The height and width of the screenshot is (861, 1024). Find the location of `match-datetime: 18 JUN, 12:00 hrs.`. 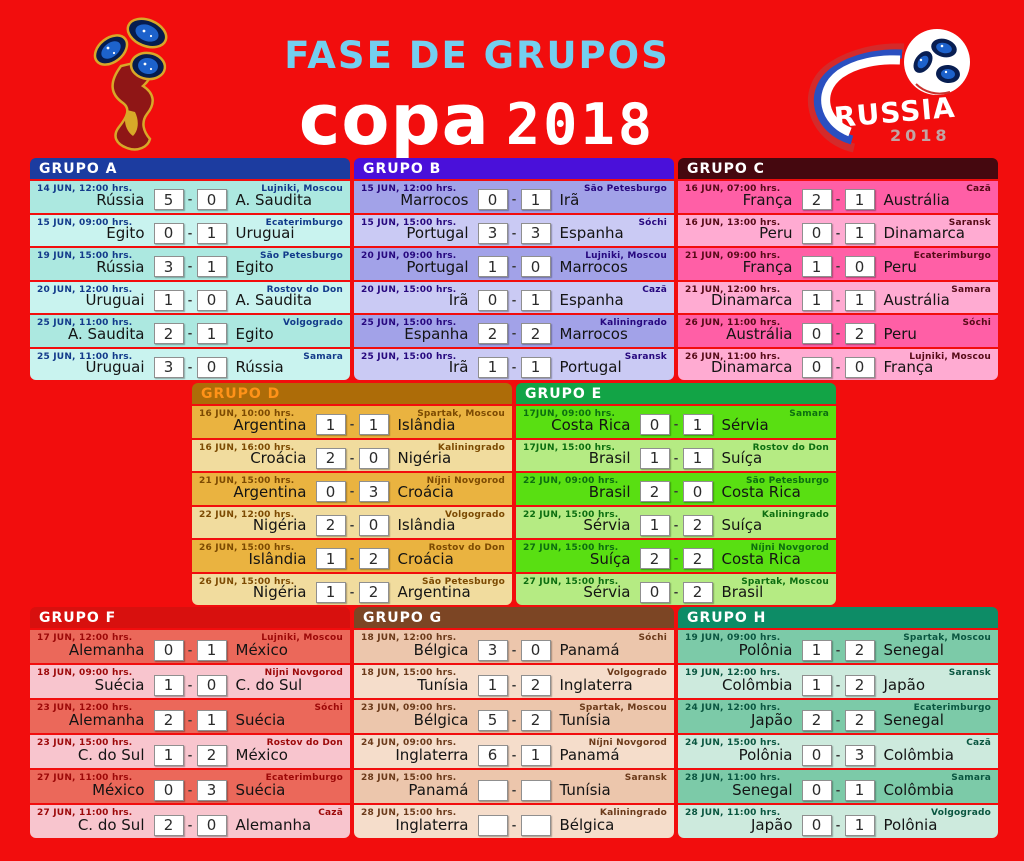

match-datetime: 18 JUN, 12:00 hrs. is located at coordinates (409, 638).